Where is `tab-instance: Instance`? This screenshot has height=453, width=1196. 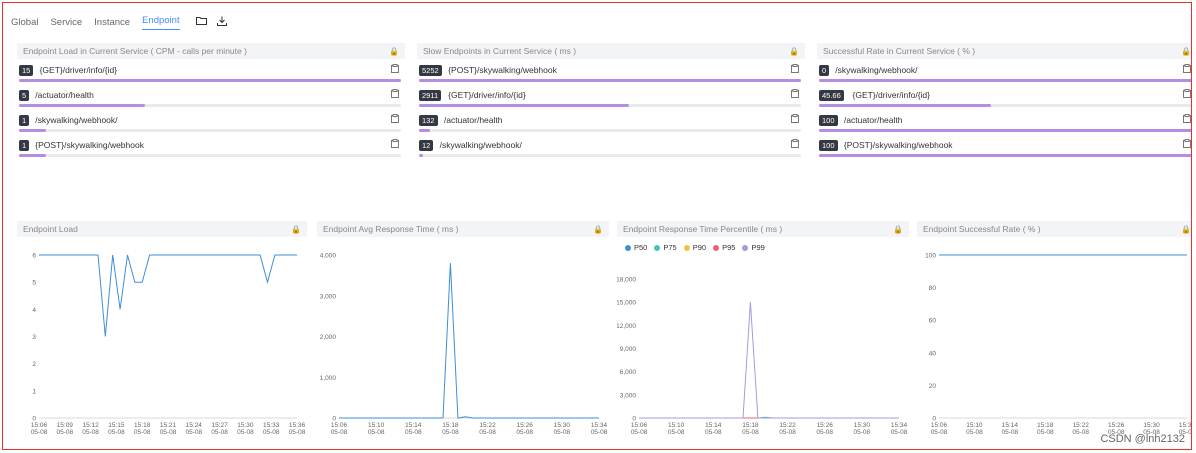 tab-instance: Instance is located at coordinates (112, 22).